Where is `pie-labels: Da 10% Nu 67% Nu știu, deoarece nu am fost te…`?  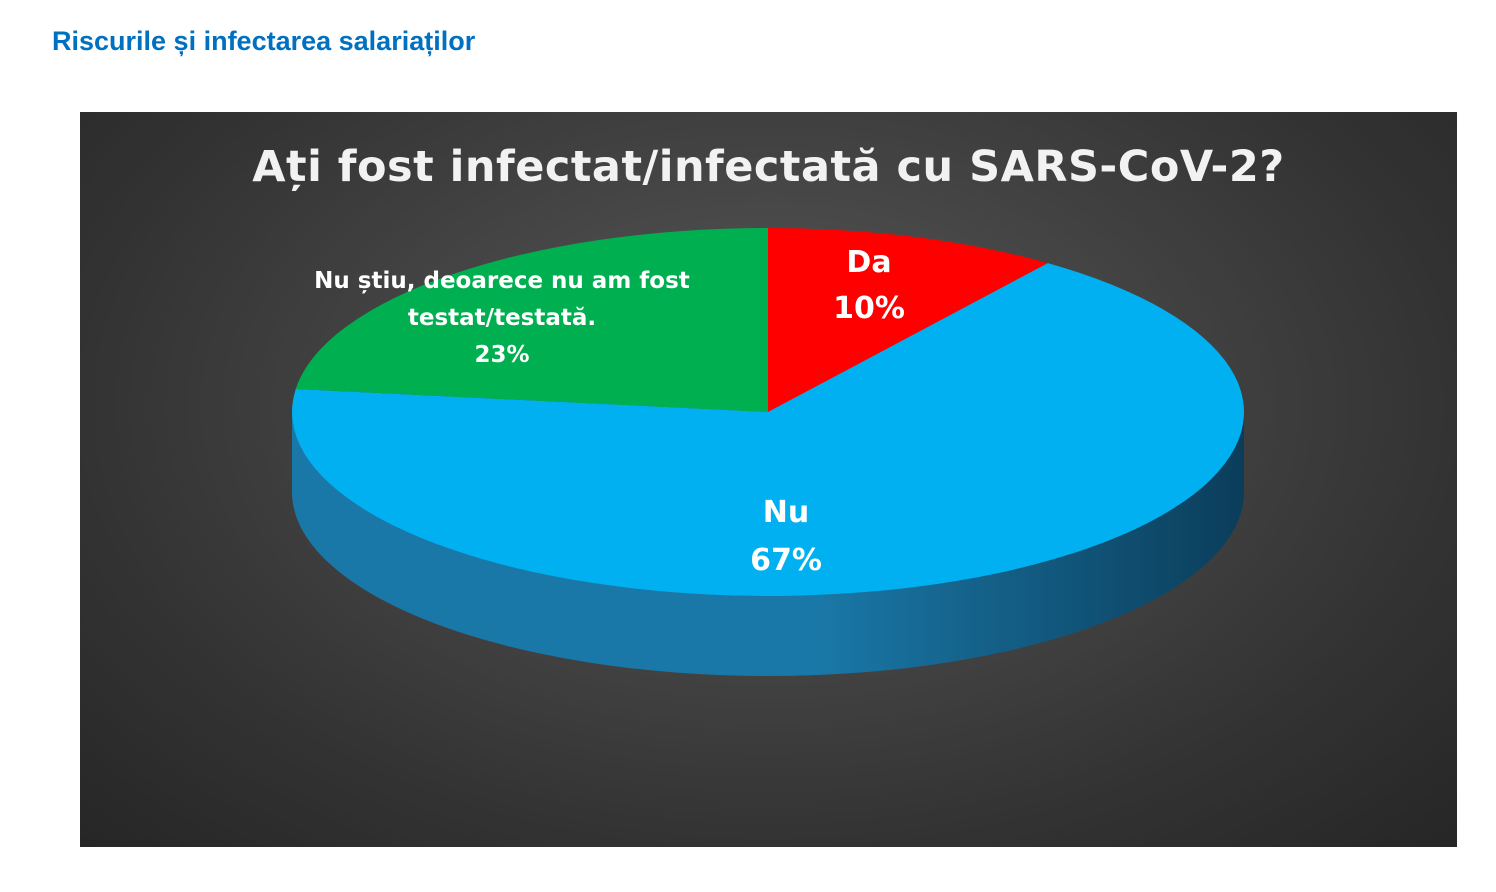 pie-labels: Da 10% Nu 67% Nu știu, deoarece nu am fost te… is located at coordinates (609, 411).